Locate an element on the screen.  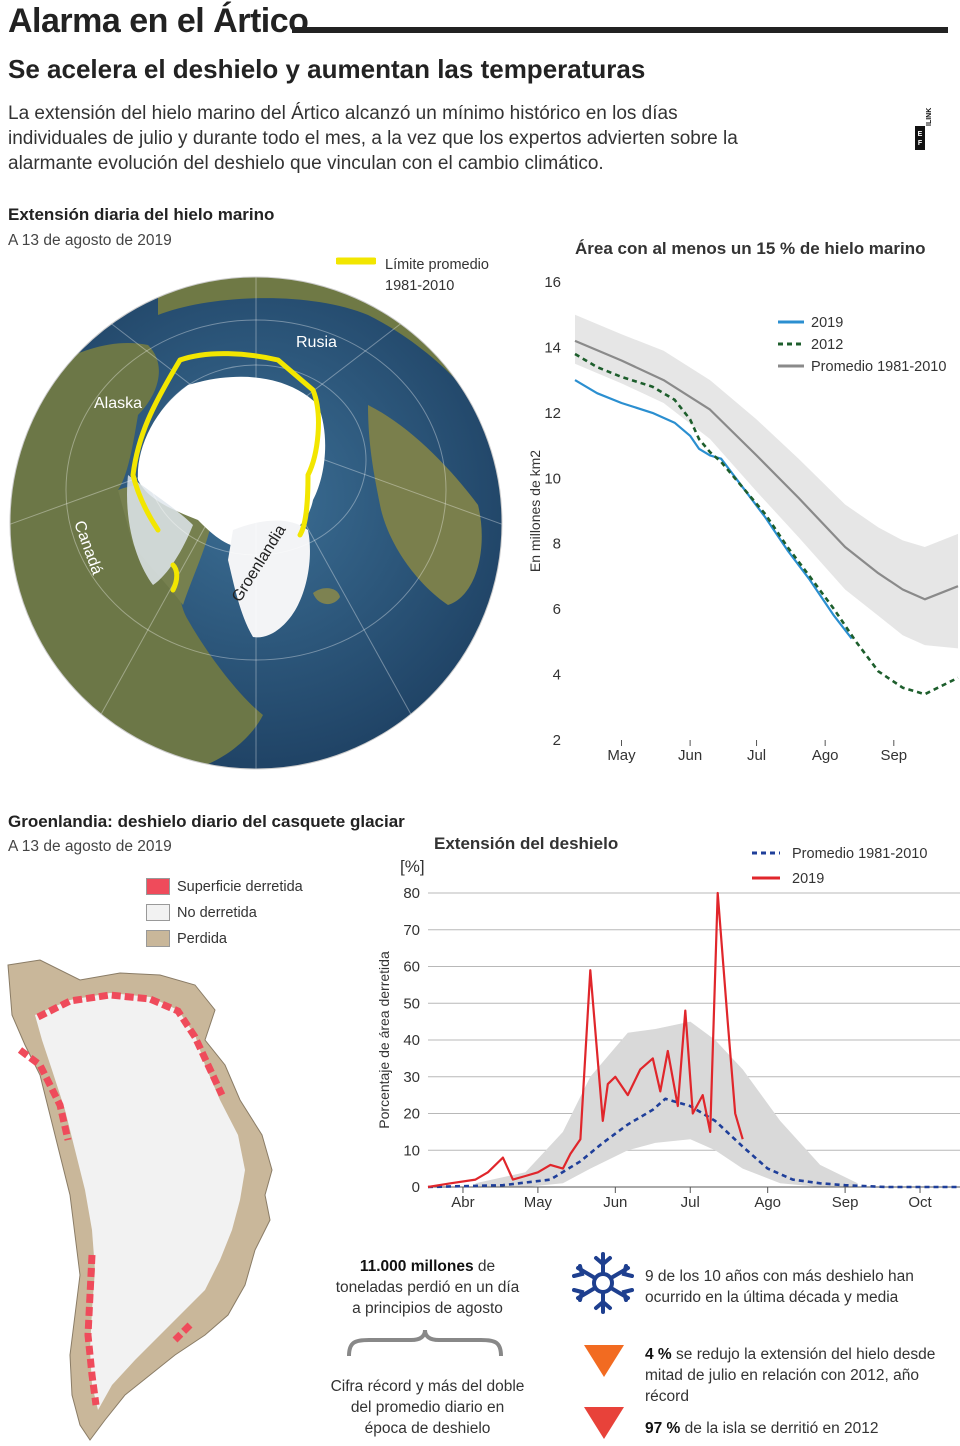
legend-swatch-melted is located at coordinates (158, 886).